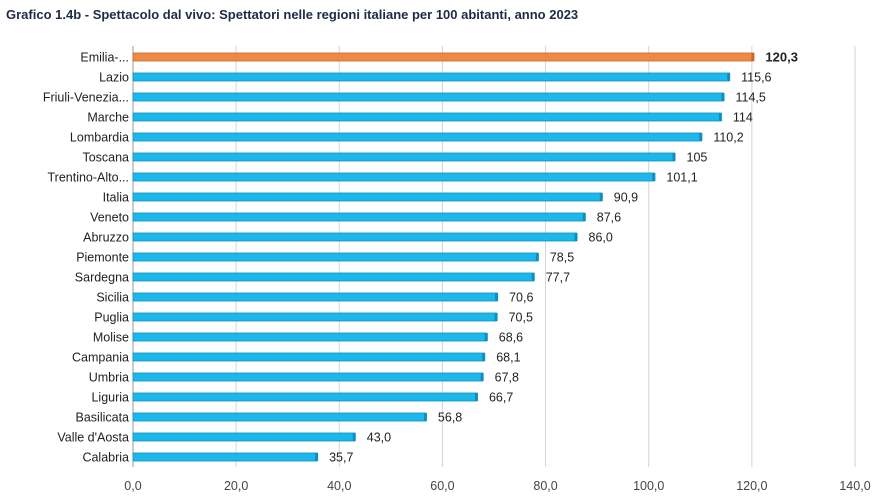 The width and height of the screenshot is (890, 500). Describe the element at coordinates (341, 458) in the screenshot. I see `data-label: 35,7` at that location.